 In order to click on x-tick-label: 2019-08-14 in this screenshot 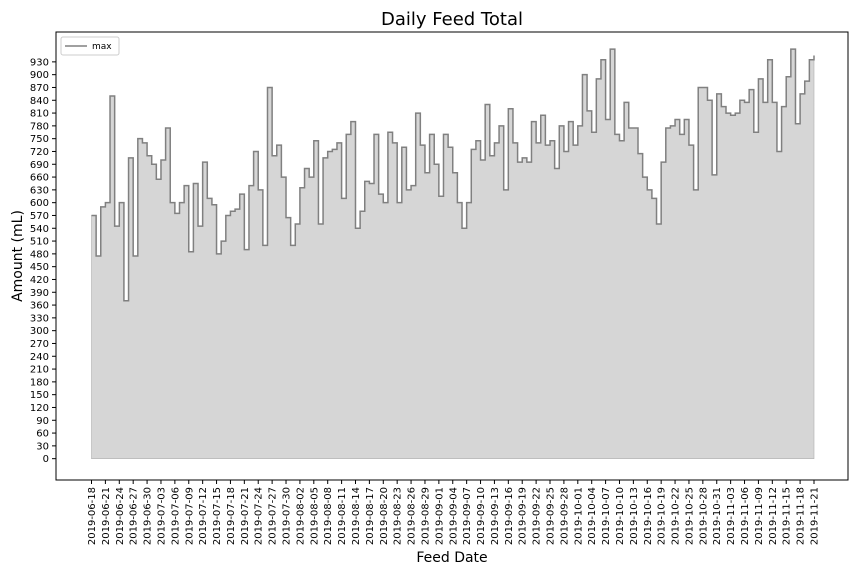, I will do `click(356, 516)`.